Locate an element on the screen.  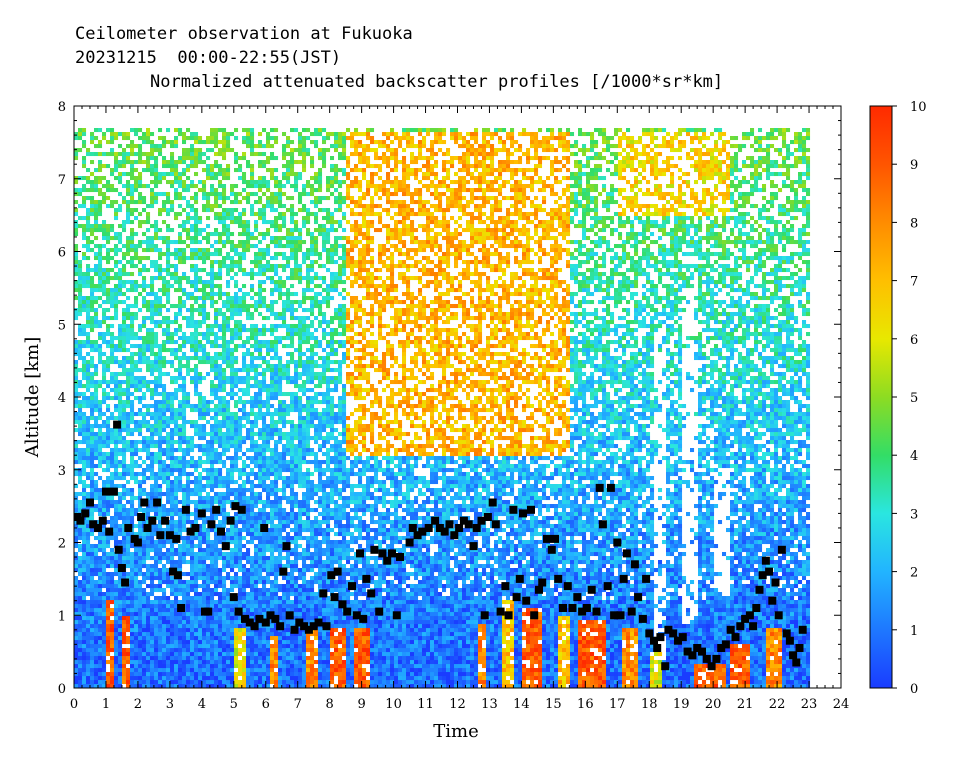
x-tick-label: 21 is located at coordinates (745, 704).